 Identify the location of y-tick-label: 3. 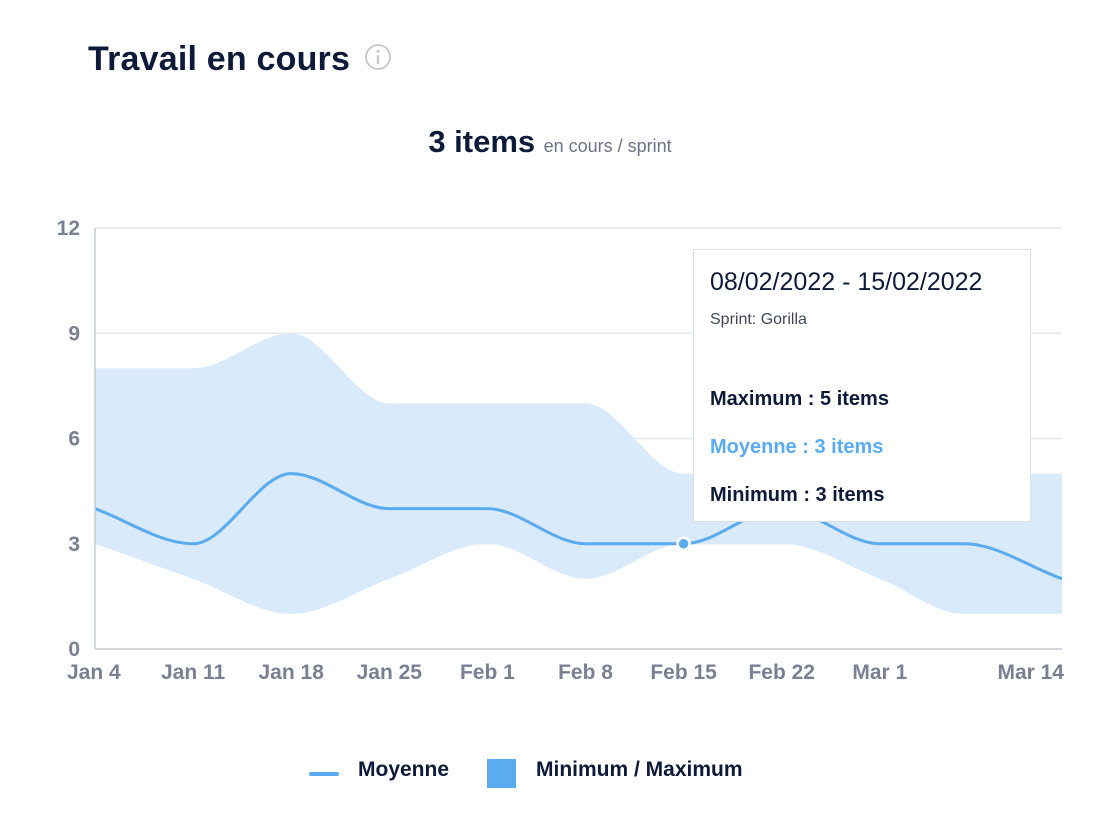
(74, 544).